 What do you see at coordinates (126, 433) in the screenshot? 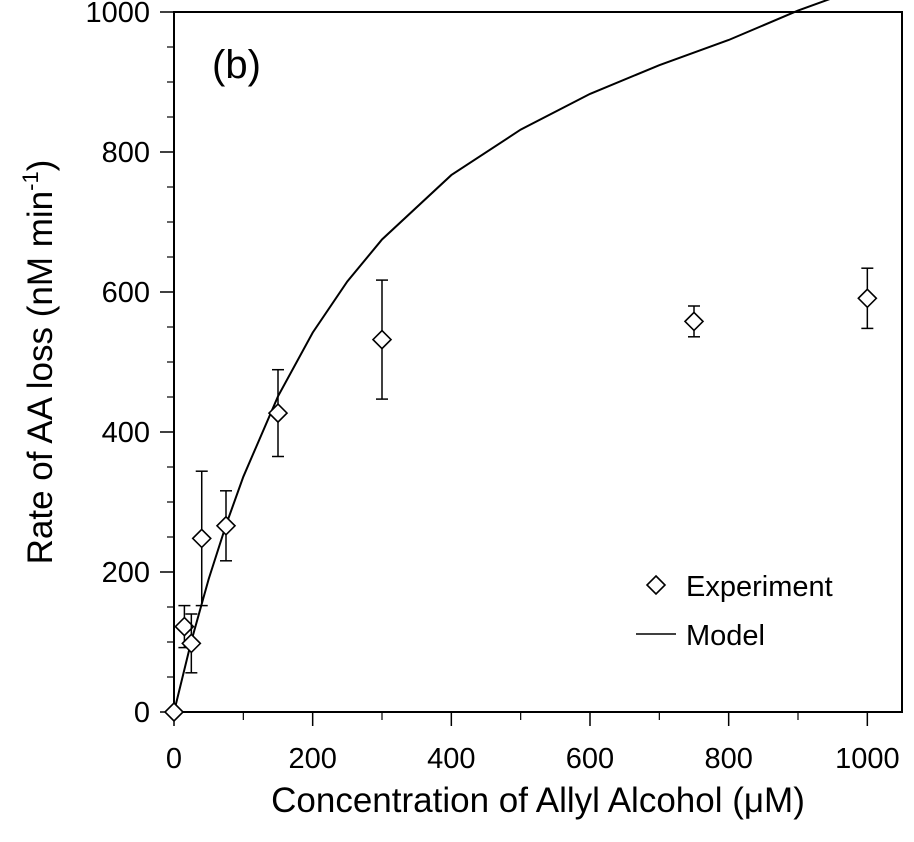
I see `y-tick-label: 400` at bounding box center [126, 433].